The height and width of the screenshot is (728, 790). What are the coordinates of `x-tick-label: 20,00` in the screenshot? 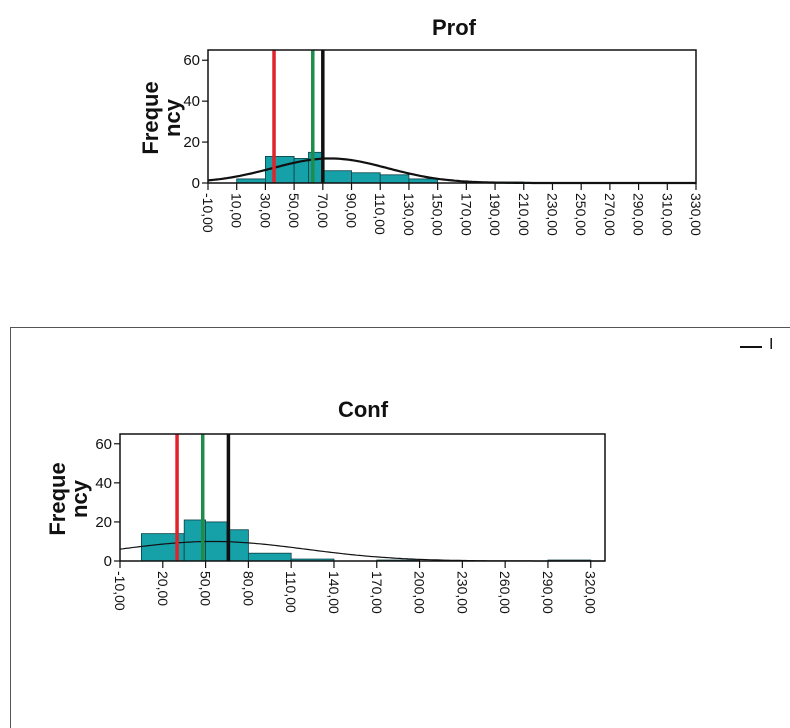 It's located at (163, 588).